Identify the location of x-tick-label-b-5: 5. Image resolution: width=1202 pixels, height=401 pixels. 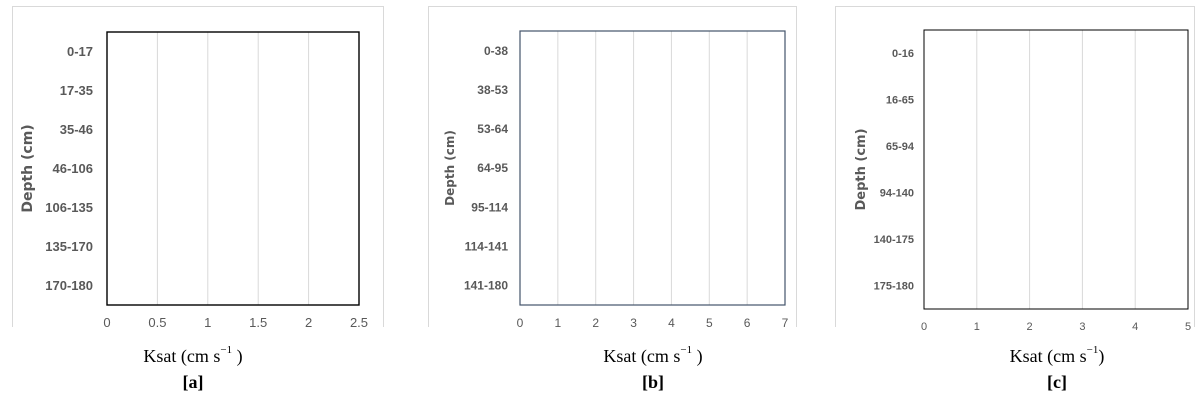
(709, 323).